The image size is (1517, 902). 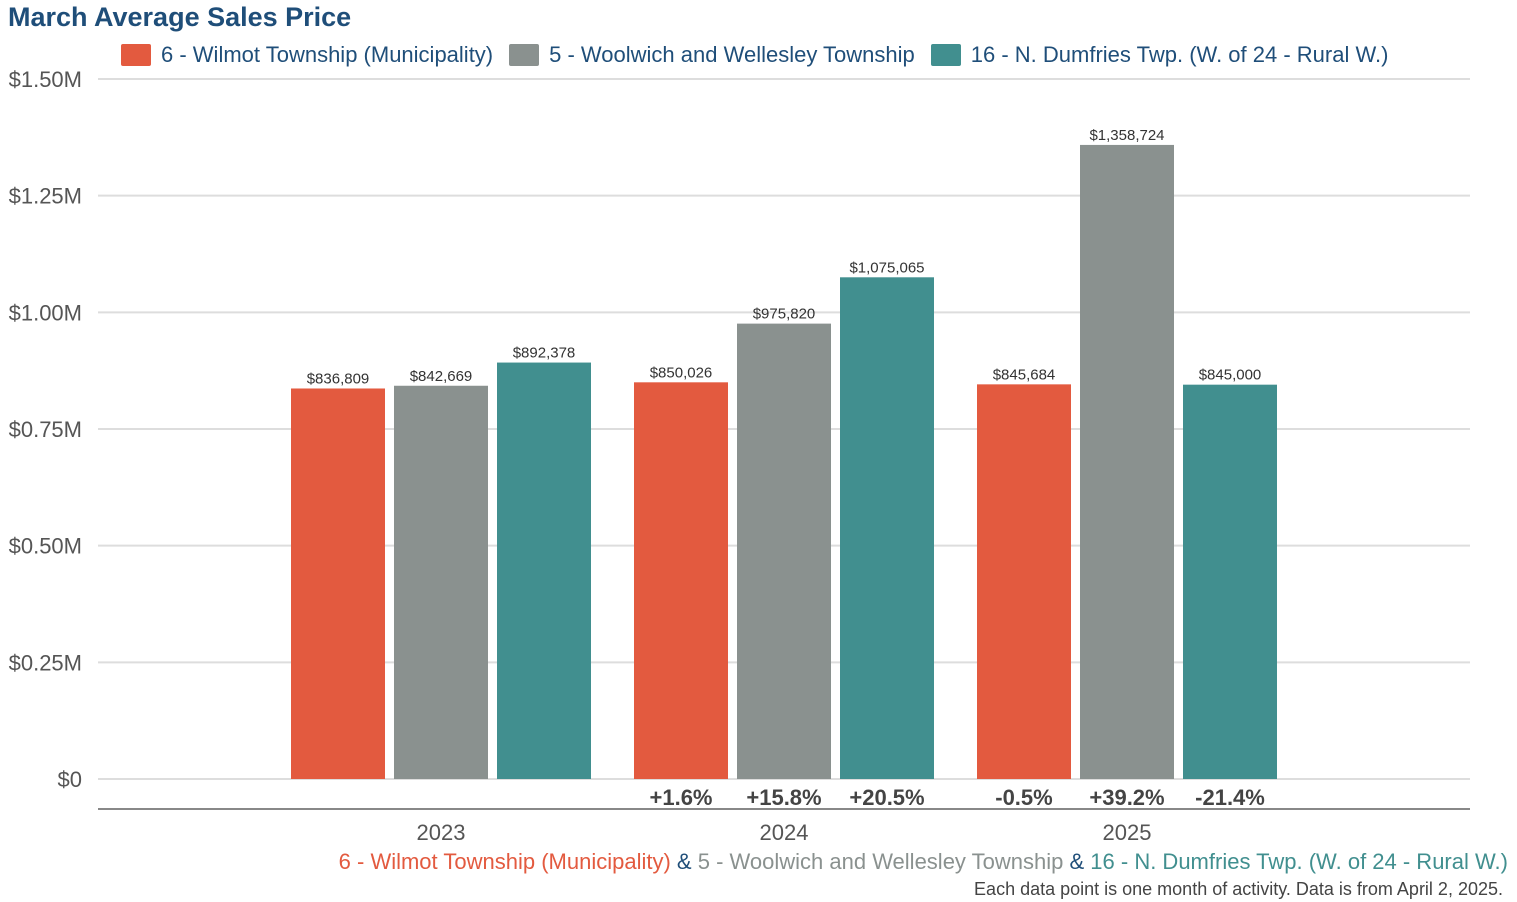 I want to click on bar-value-label: $836,809, so click(x=338, y=378).